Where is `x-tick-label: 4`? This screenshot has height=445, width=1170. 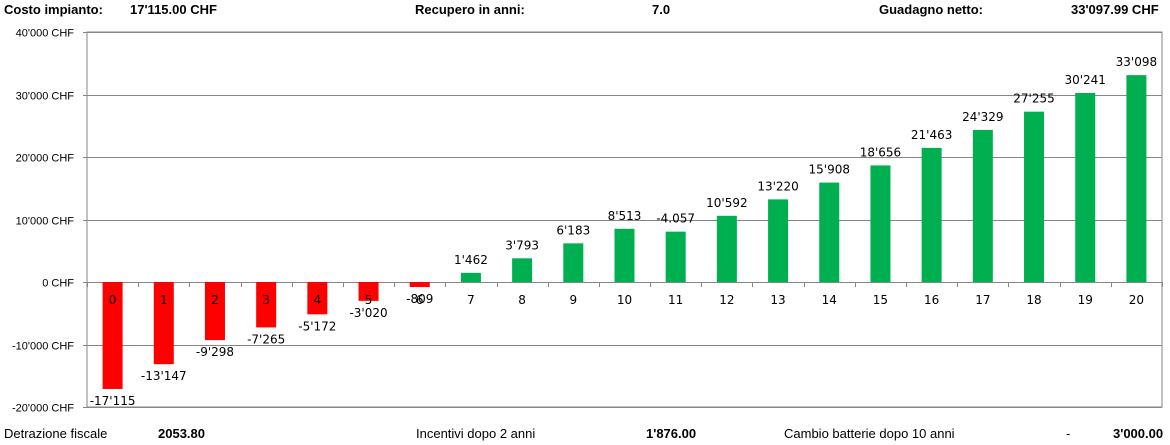 x-tick-label: 4 is located at coordinates (318, 300).